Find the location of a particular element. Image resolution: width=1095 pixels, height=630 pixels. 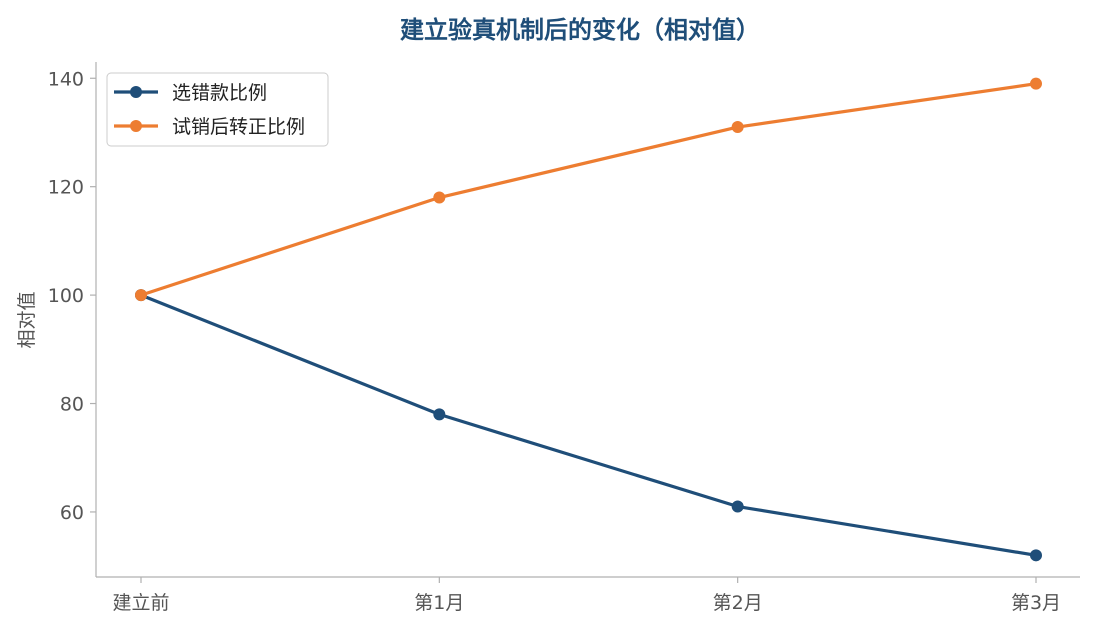

y-tick-label: 120 is located at coordinates (66, 188).